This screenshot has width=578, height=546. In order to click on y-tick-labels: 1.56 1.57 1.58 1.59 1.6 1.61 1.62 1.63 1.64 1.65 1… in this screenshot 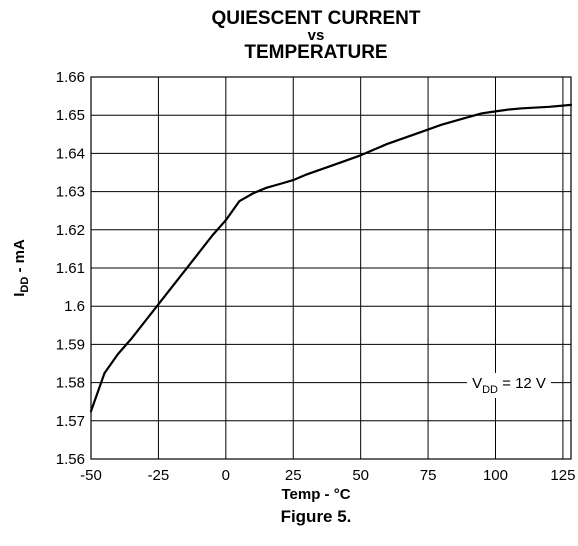, I will do `click(70, 268)`.